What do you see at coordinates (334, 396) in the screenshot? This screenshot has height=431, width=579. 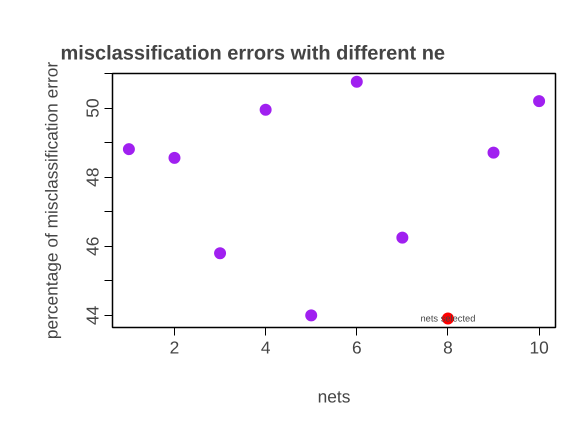 I see `x-axis-title: nets` at bounding box center [334, 396].